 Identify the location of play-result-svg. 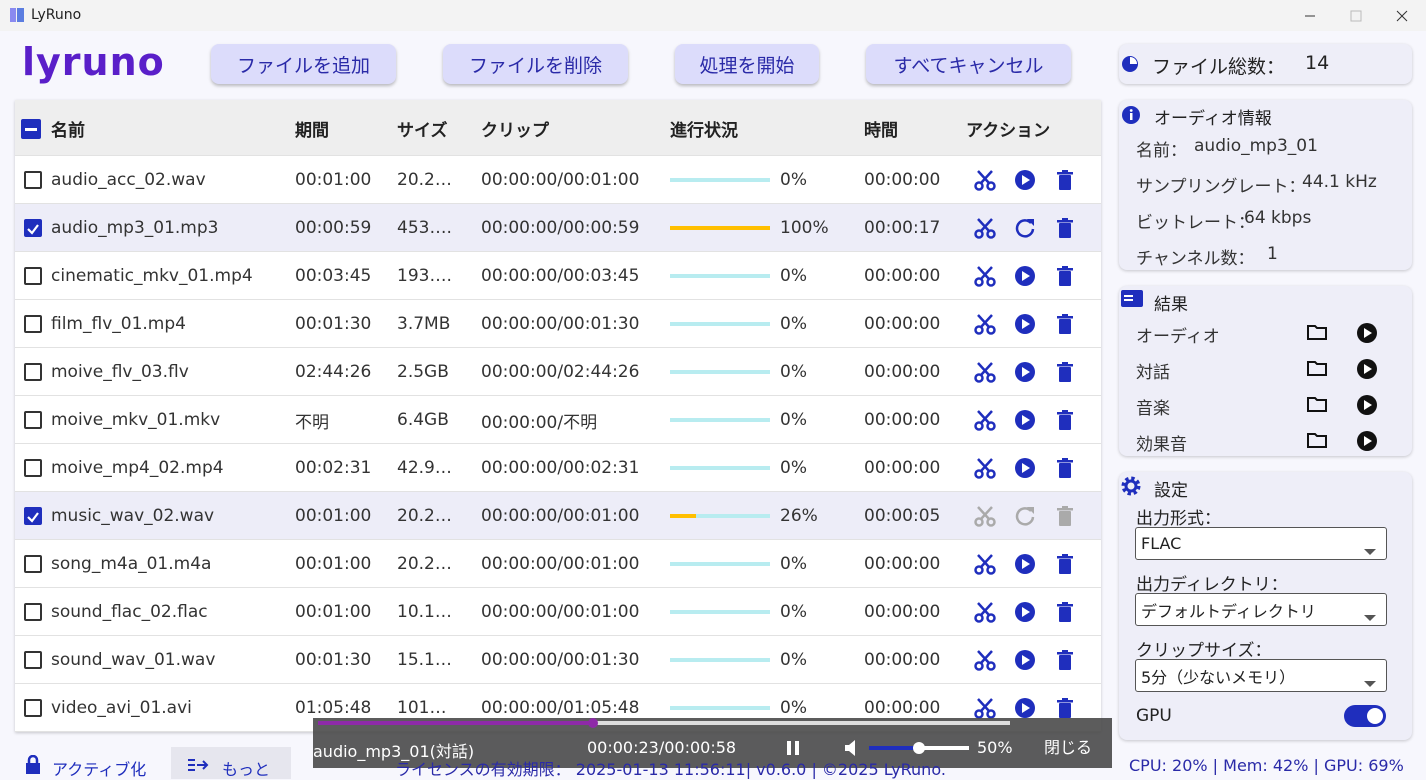
(1367, 405).